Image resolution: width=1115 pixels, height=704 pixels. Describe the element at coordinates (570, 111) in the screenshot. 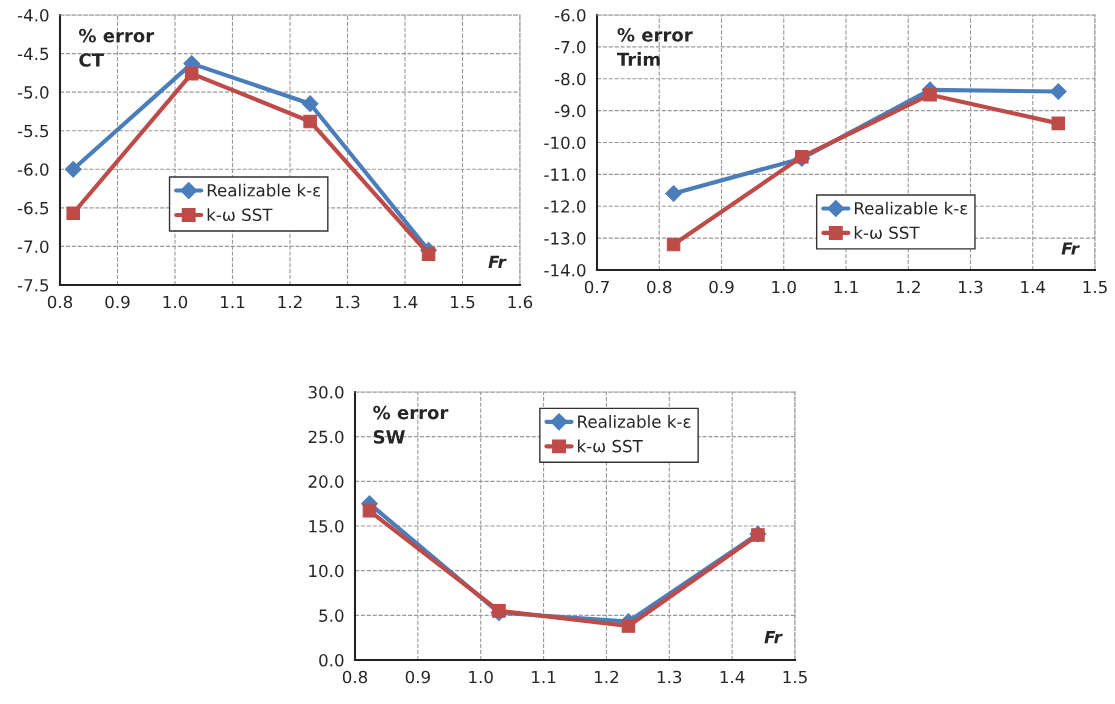

I see `y-tick-label: -9.0` at that location.